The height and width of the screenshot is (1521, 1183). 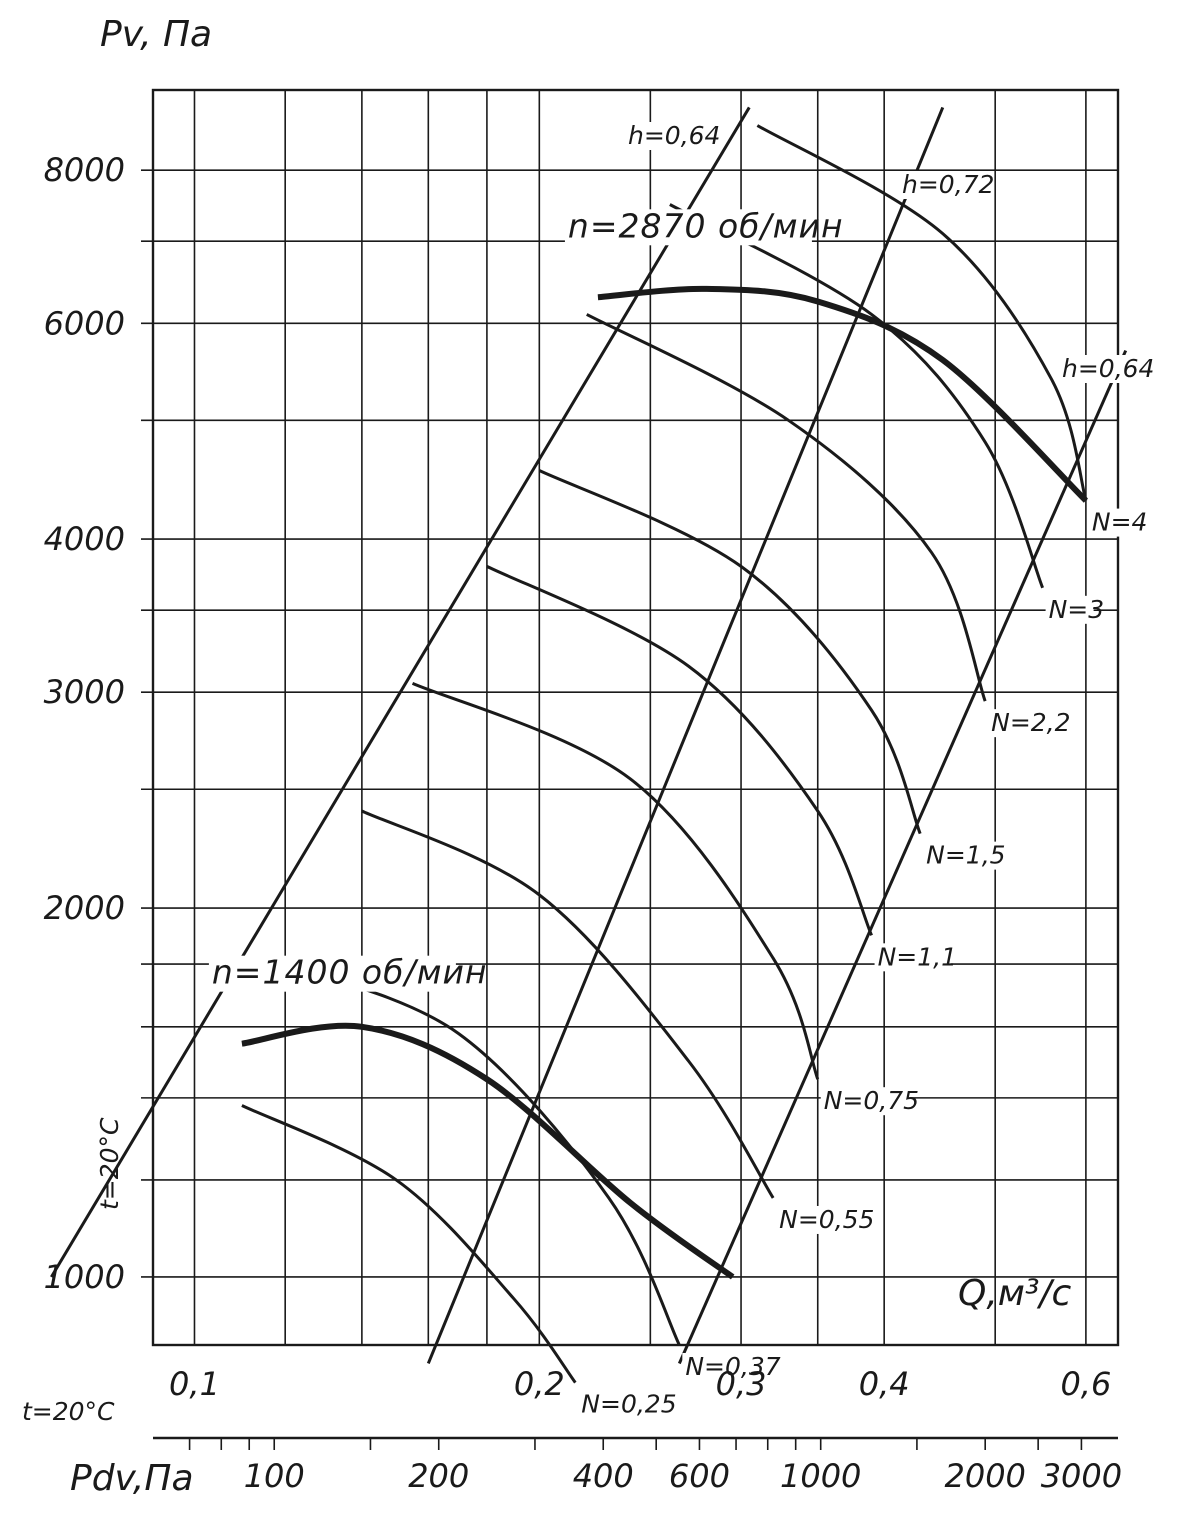 What do you see at coordinates (84, 539) in the screenshot?
I see `y-tick-label: 4000` at bounding box center [84, 539].